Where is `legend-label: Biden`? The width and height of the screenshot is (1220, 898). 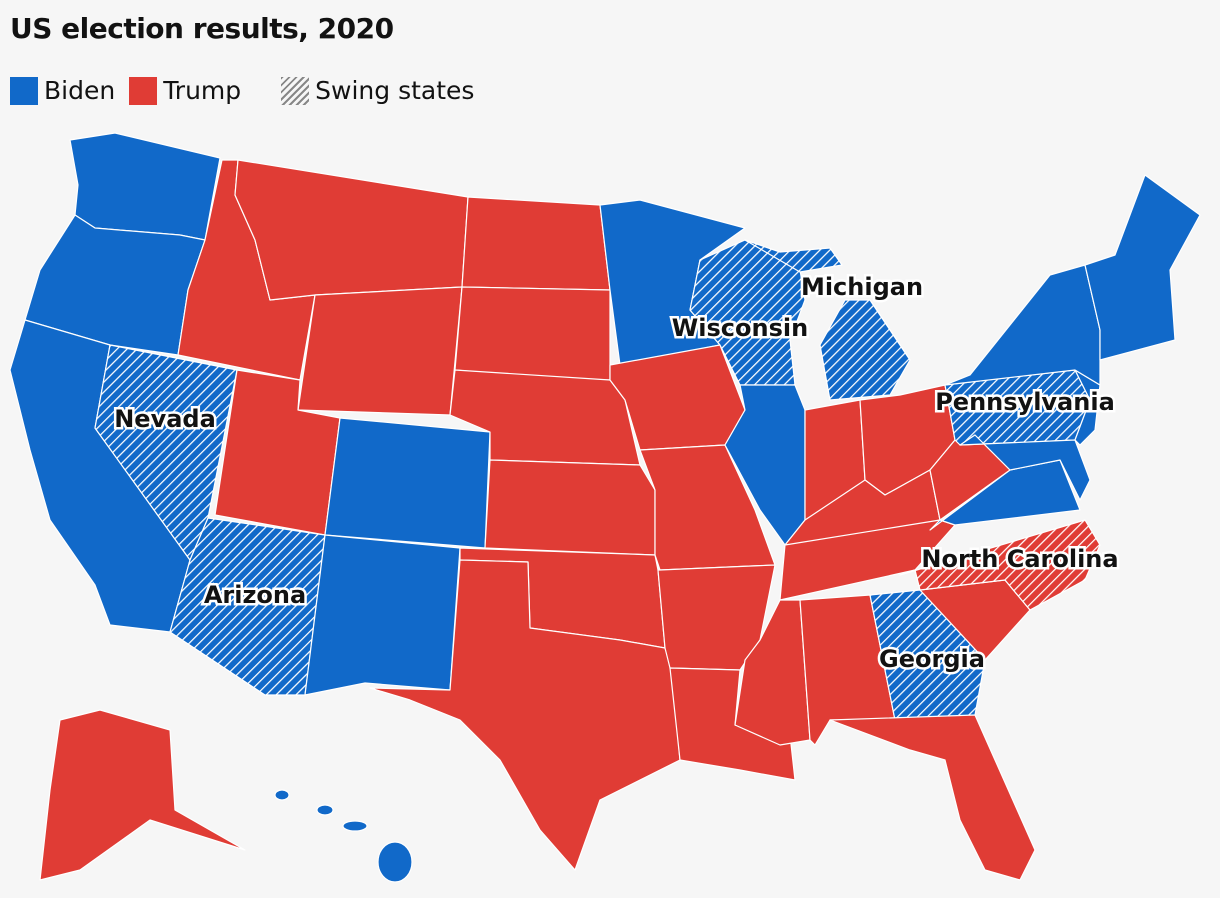
legend-label: Biden is located at coordinates (80, 90).